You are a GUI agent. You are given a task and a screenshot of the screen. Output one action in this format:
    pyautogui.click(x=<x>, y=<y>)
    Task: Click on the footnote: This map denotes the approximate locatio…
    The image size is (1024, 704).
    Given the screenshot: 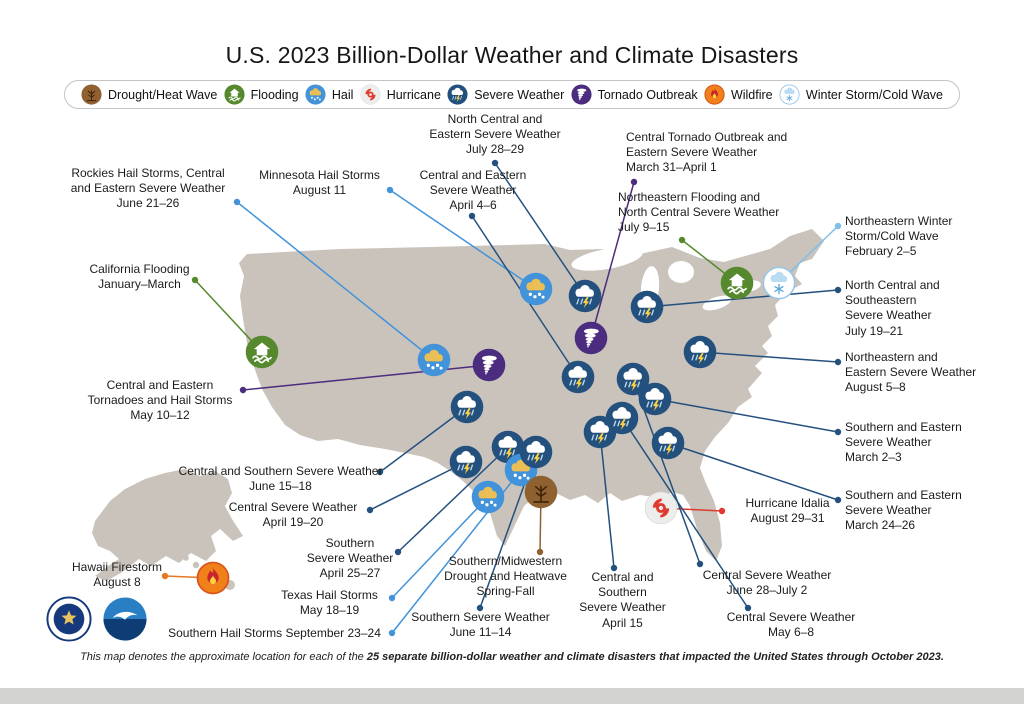 What is the action you would take?
    pyautogui.click(x=512, y=657)
    